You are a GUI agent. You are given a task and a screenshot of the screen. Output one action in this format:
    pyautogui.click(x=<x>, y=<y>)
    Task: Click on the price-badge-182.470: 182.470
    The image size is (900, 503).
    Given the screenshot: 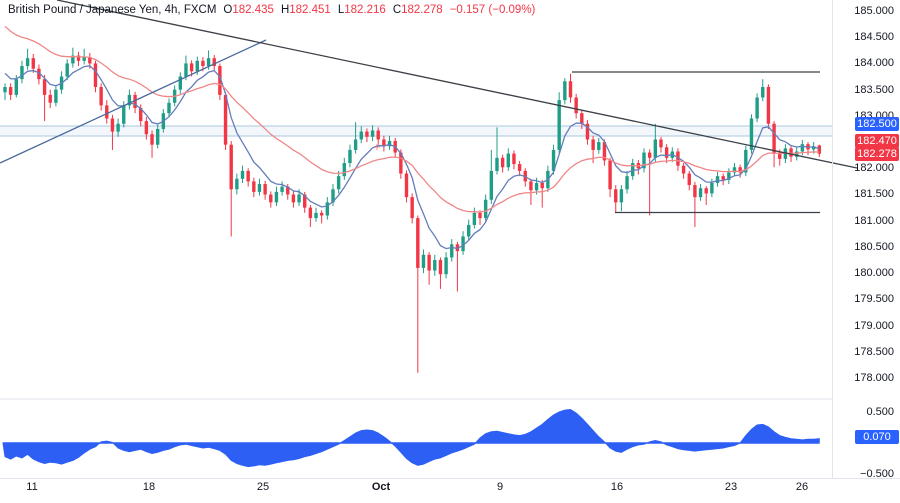 What is the action you would take?
    pyautogui.click(x=877, y=141)
    